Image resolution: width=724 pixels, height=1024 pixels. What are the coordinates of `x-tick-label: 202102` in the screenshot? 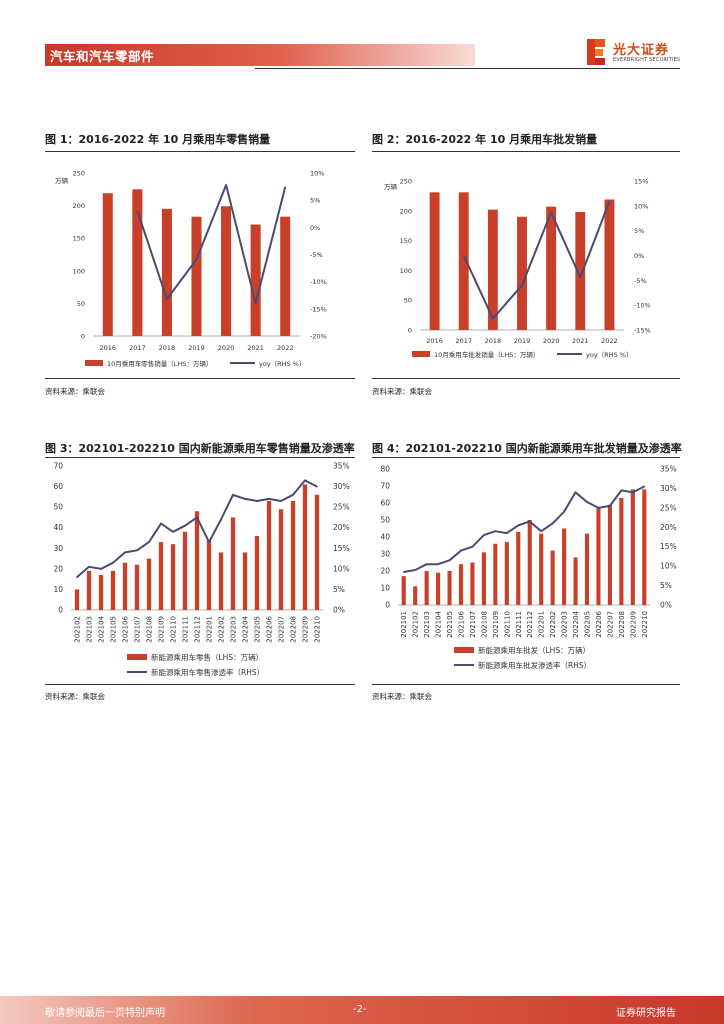 It's located at (78, 629).